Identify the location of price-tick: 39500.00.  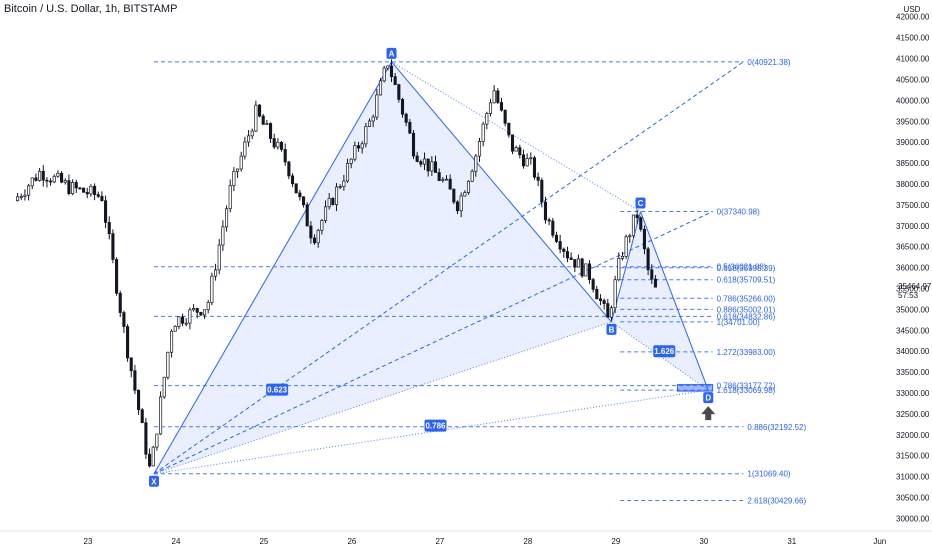
(913, 121).